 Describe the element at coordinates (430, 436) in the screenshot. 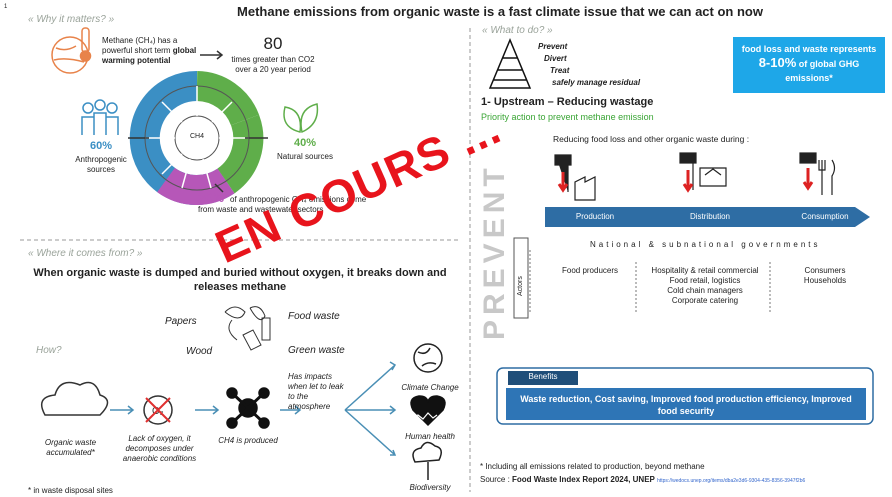

I see `impact: Human health` at that location.